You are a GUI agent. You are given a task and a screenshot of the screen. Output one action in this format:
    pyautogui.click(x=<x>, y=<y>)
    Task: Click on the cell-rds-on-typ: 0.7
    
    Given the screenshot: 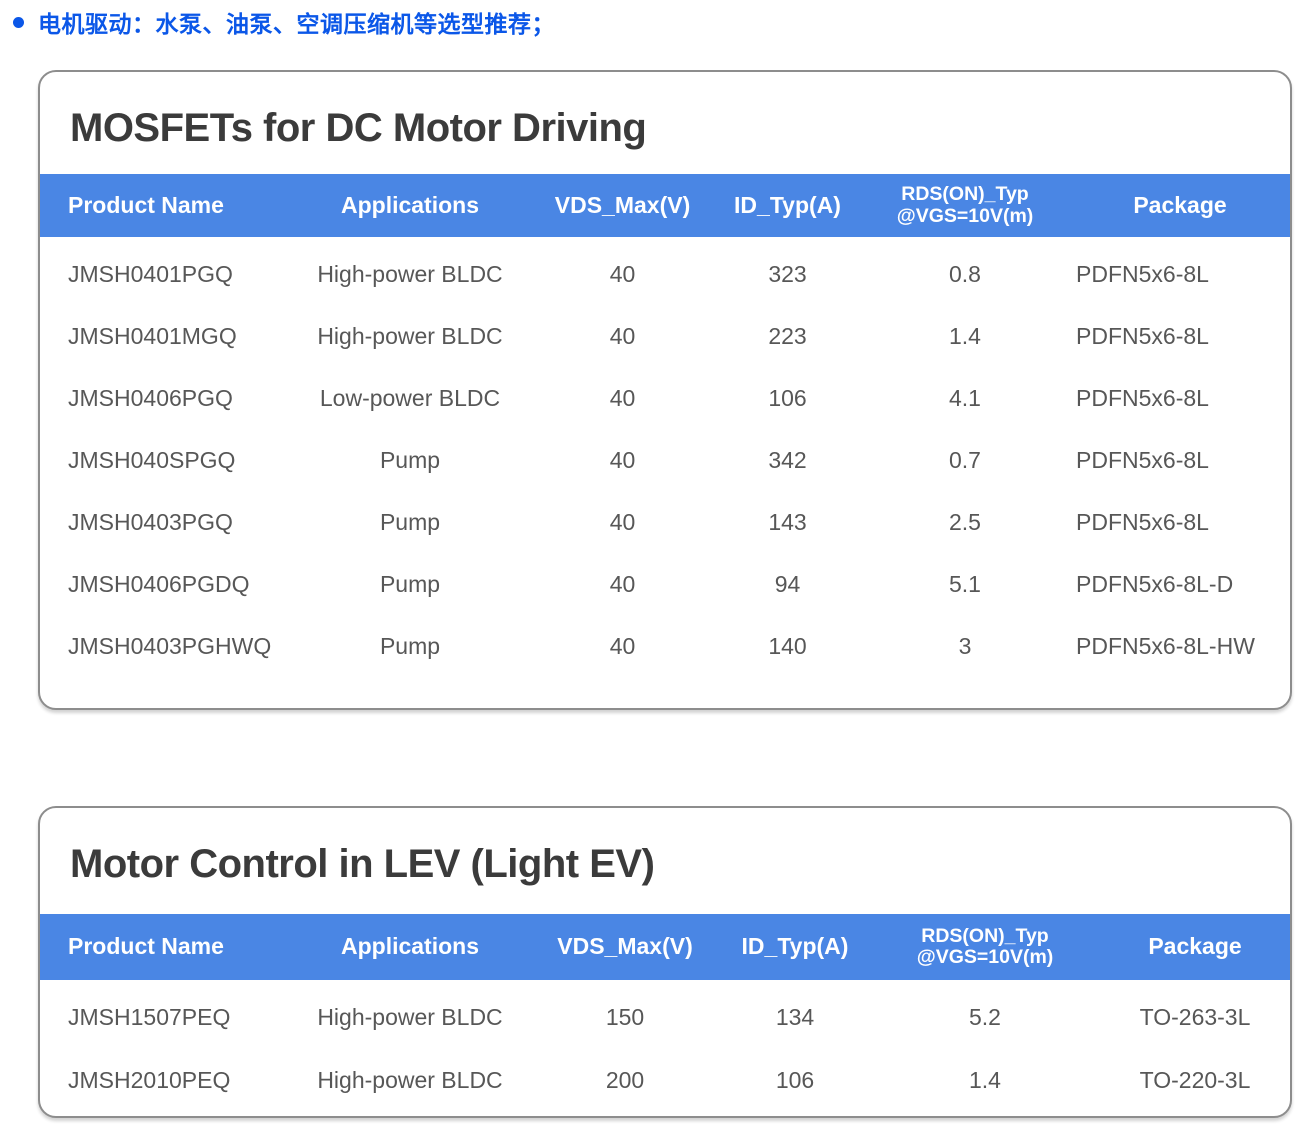 What is the action you would take?
    pyautogui.click(x=965, y=459)
    